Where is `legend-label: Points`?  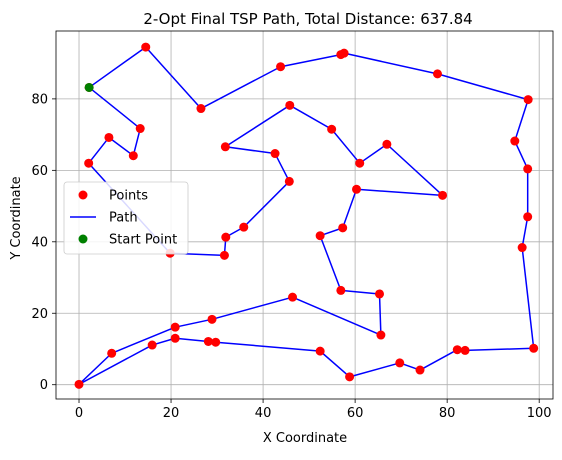 legend-label: Points is located at coordinates (128, 196).